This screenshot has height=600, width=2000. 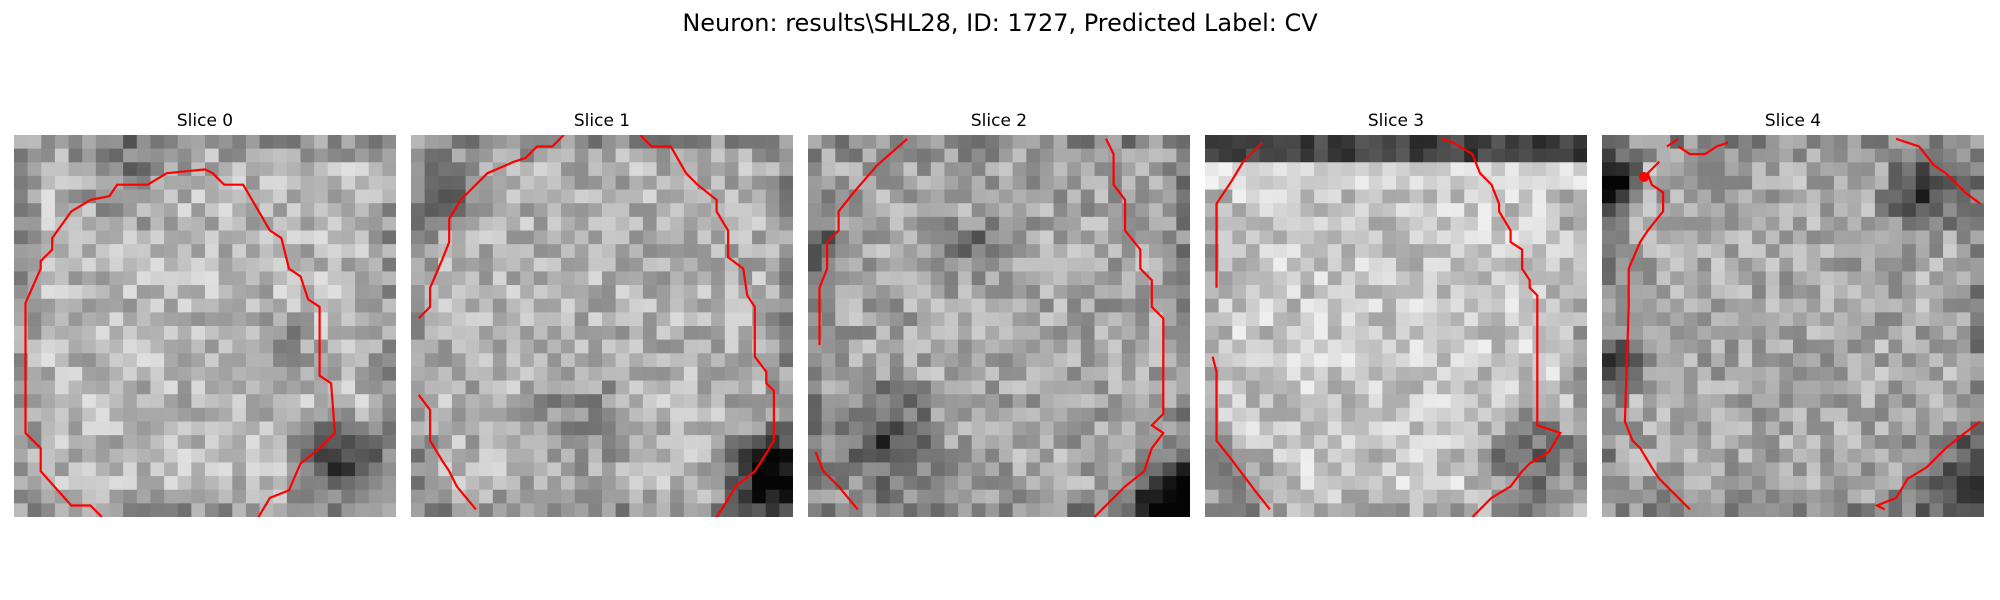 I want to click on slice-panel-2: Slice 2, so click(x=999, y=313).